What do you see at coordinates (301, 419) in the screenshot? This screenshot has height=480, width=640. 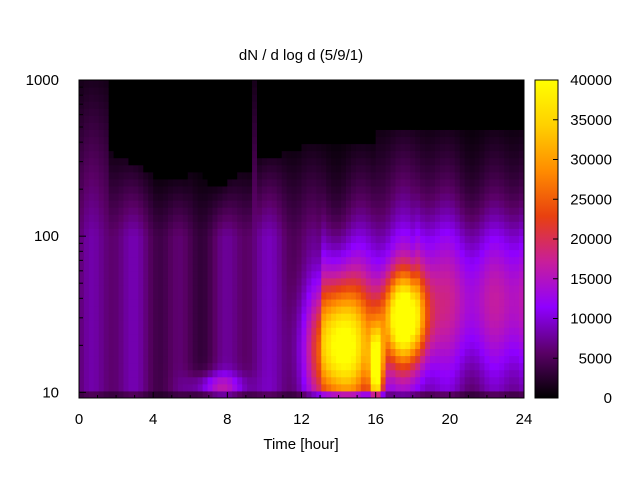 I see `x-tick-label: 12` at bounding box center [301, 419].